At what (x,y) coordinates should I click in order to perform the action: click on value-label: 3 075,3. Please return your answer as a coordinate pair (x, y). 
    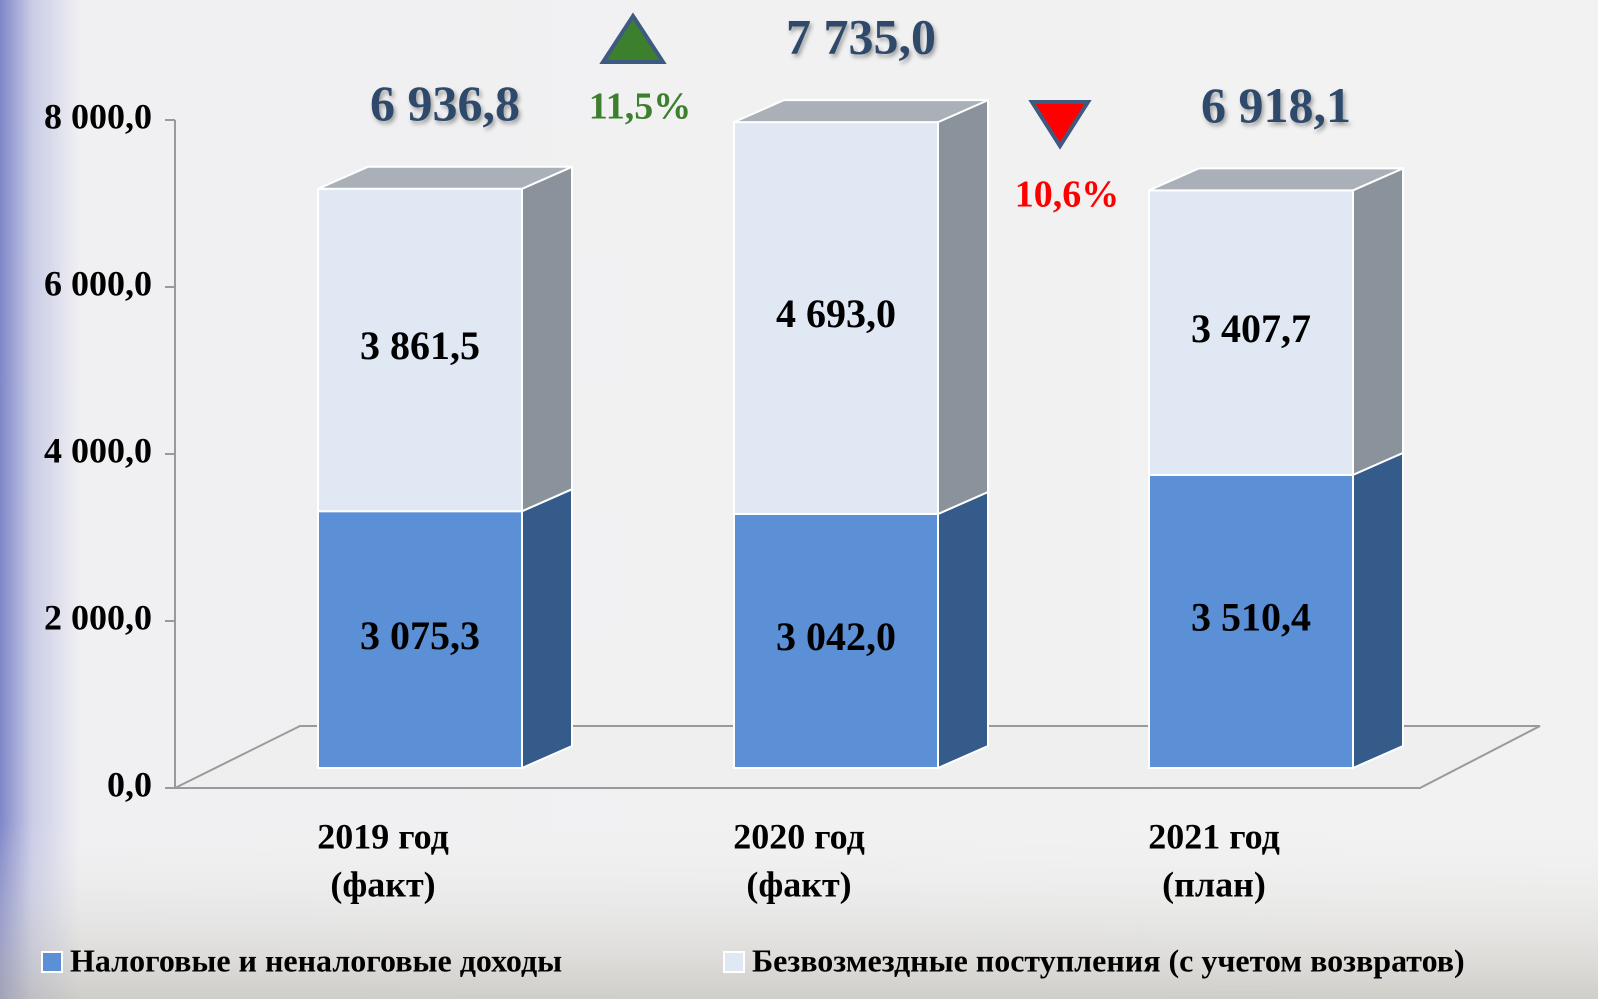
    Looking at the image, I should click on (420, 635).